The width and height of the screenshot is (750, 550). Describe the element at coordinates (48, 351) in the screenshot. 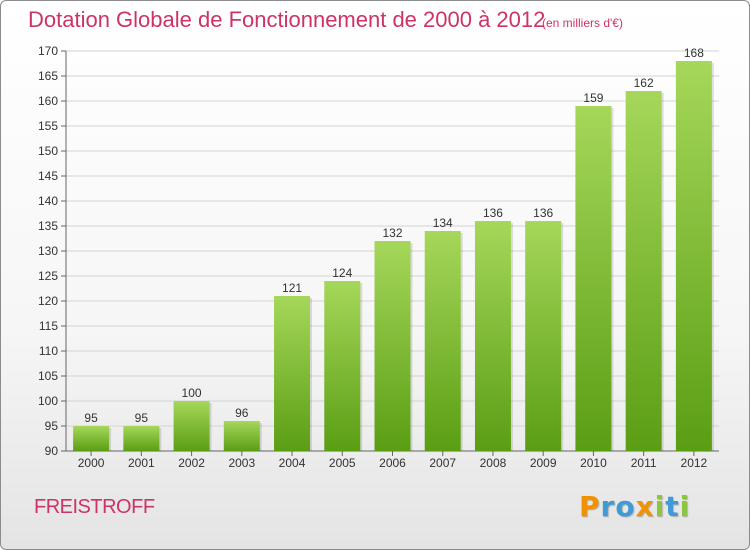

I see `y-tick-label: 110` at that location.